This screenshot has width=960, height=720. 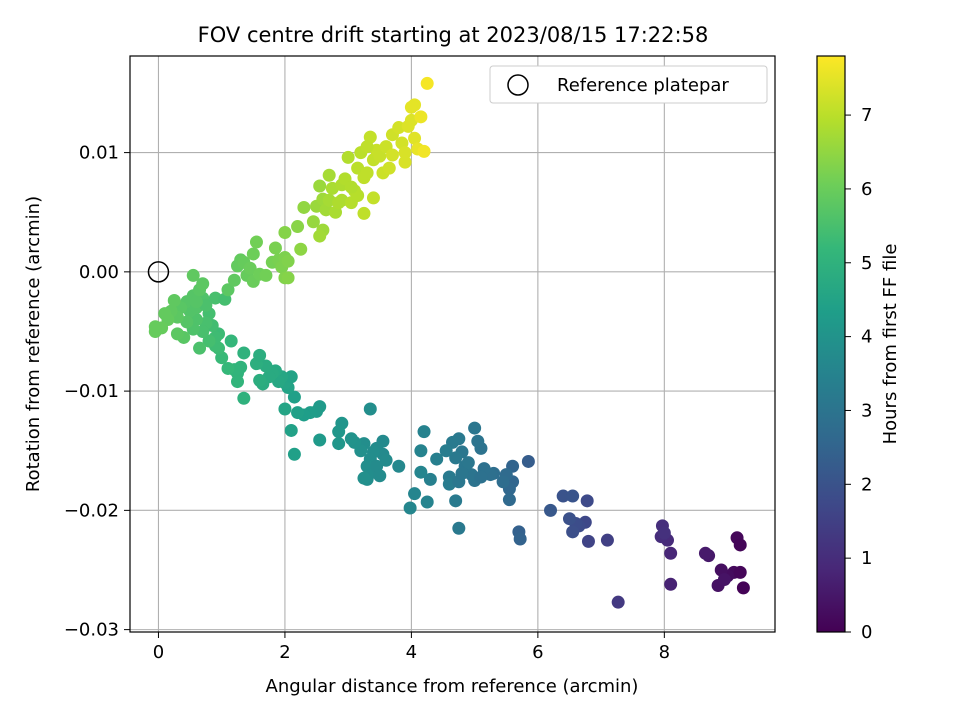 I want to click on x-tick-label: 0, so click(x=158, y=652).